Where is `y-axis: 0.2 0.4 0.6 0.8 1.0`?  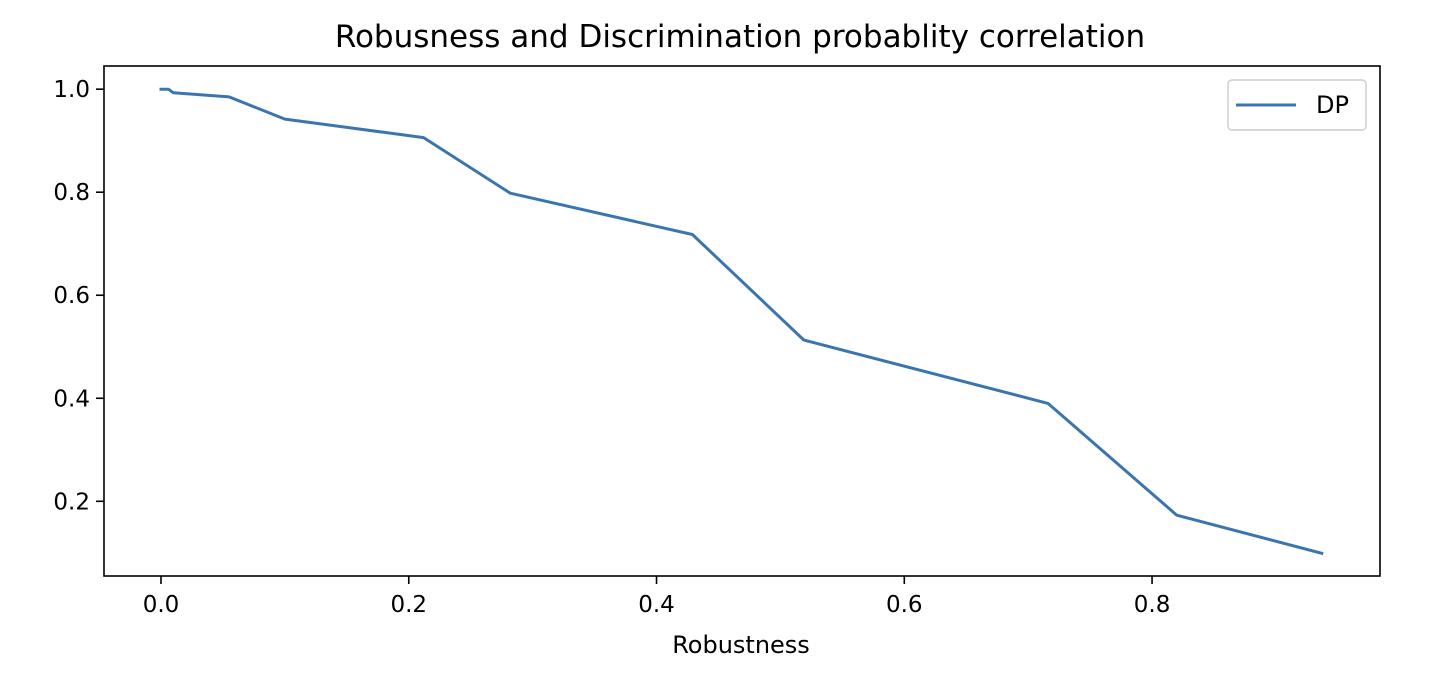 y-axis: 0.2 0.4 0.6 0.8 1.0 is located at coordinates (78, 296).